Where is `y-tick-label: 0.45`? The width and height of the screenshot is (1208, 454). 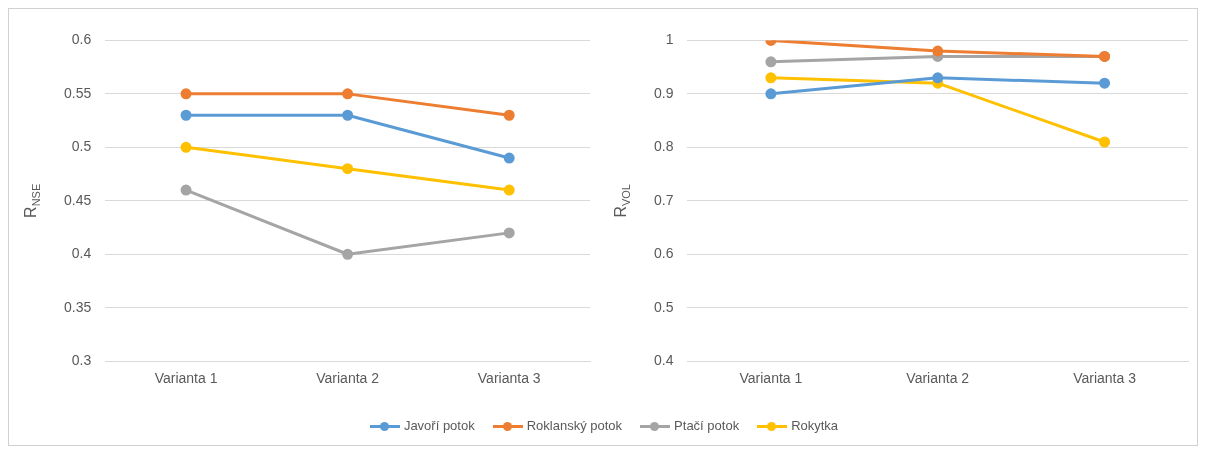
y-tick-label: 0.45 is located at coordinates (78, 199).